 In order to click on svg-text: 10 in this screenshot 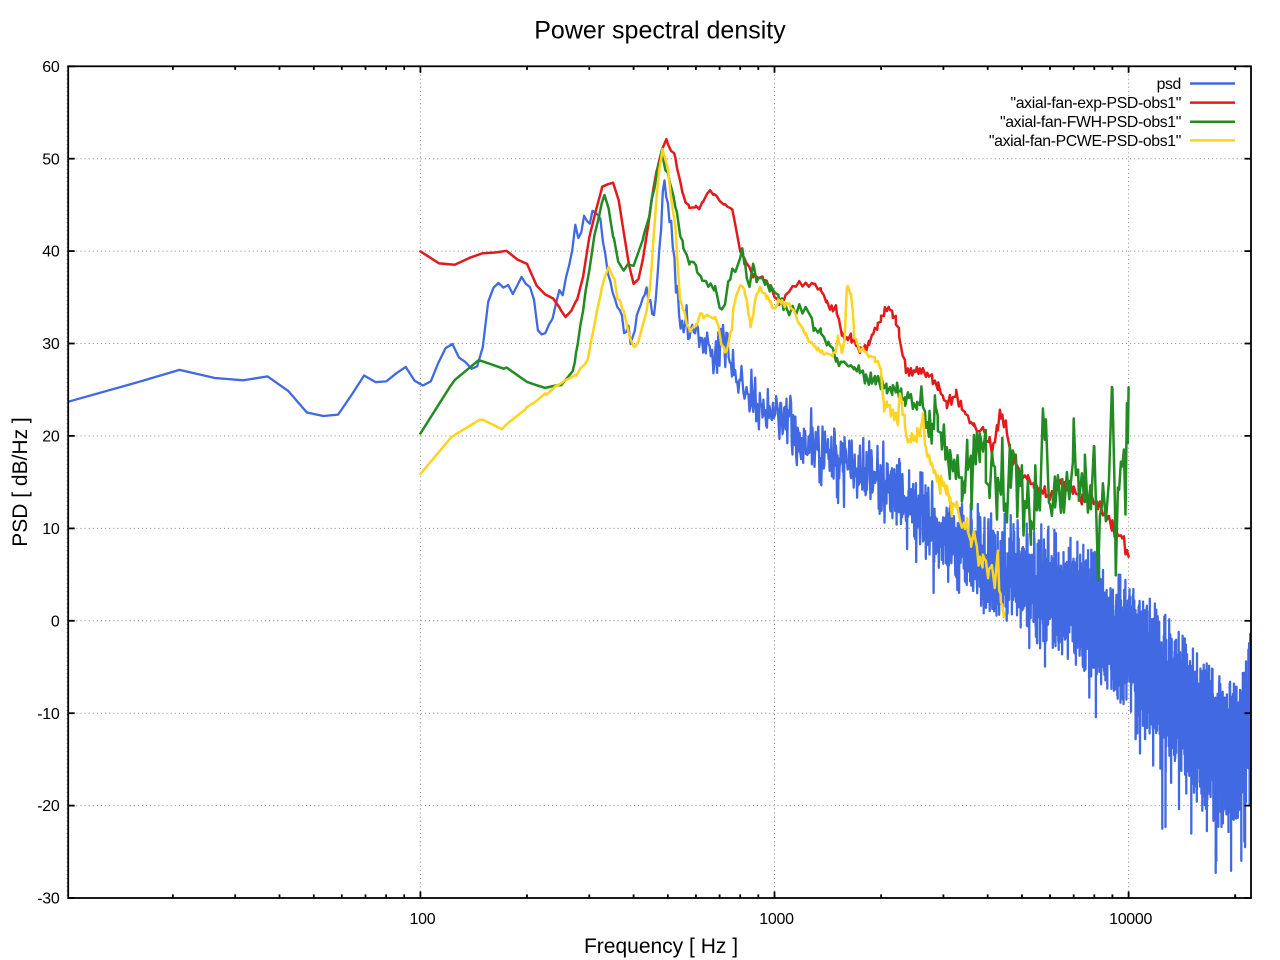, I will do `click(51, 529)`.